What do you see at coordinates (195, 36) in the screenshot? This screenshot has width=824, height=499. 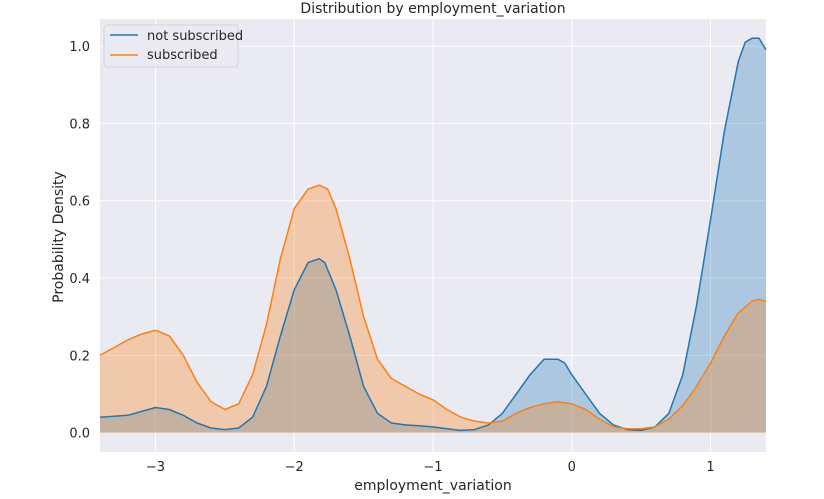 I see `legend-label-not-subscribed: not subscribed` at bounding box center [195, 36].